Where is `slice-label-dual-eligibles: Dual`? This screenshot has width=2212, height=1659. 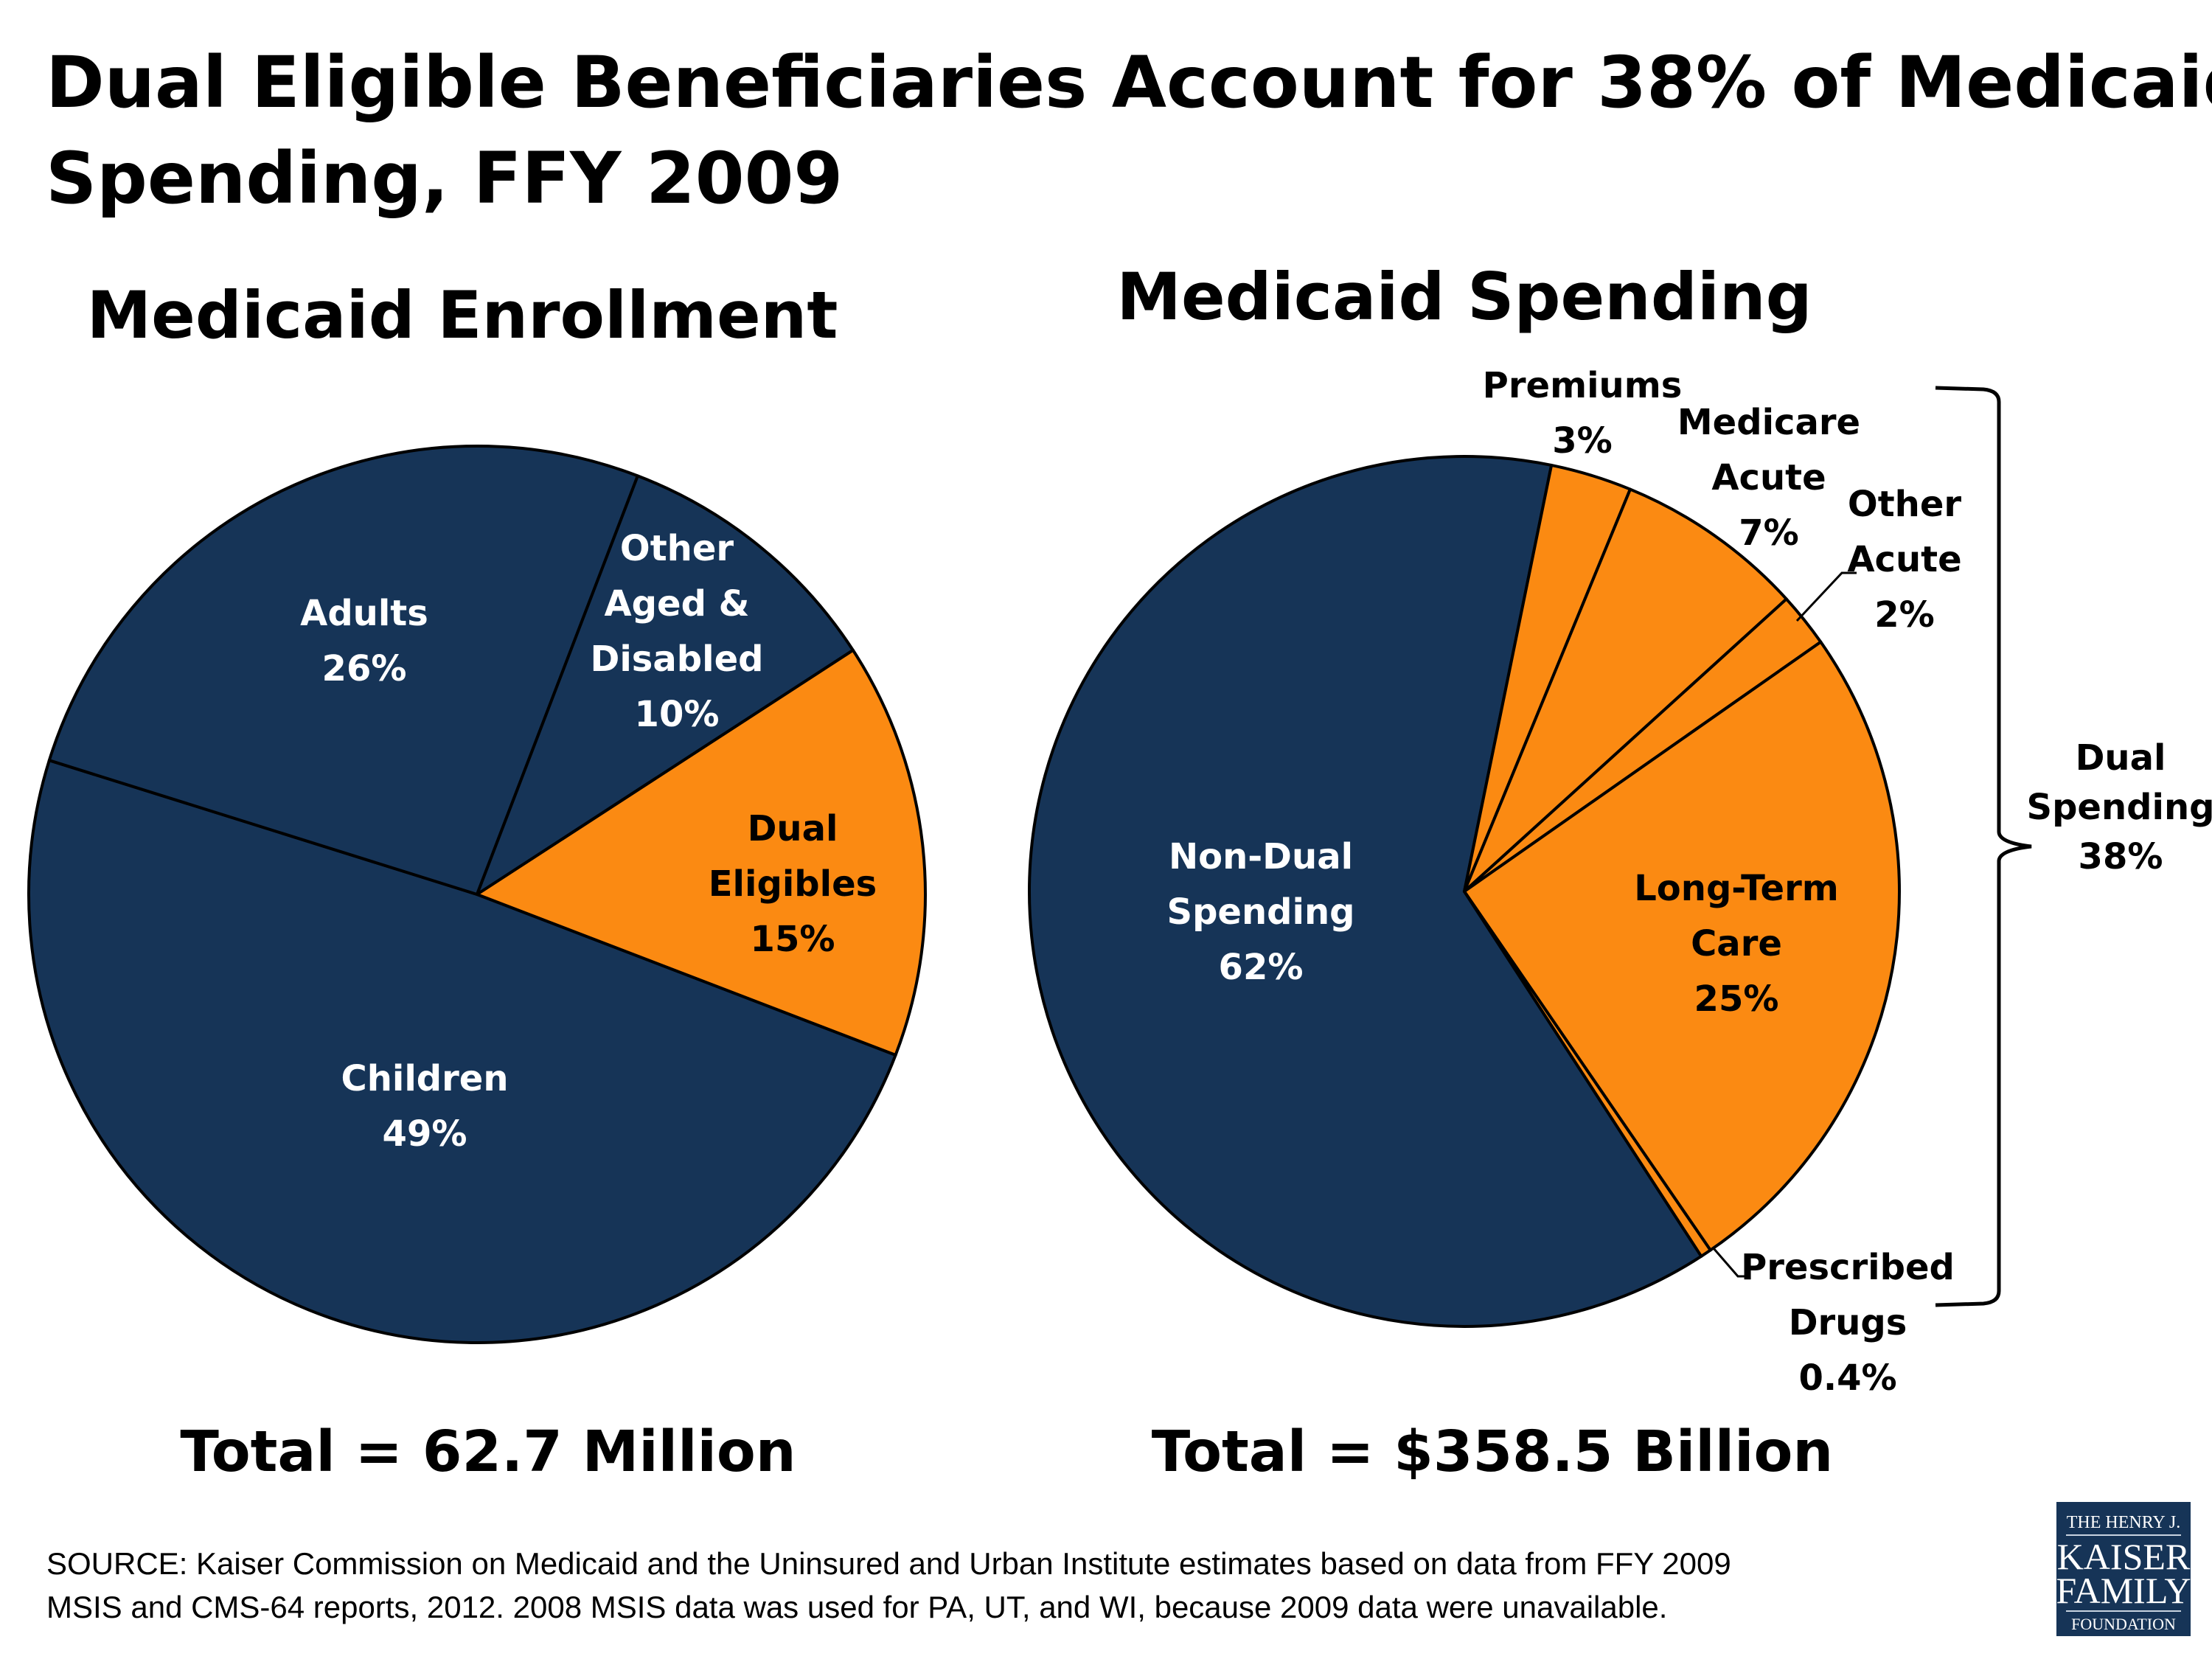 slice-label-dual-eligibles: Dual is located at coordinates (793, 828).